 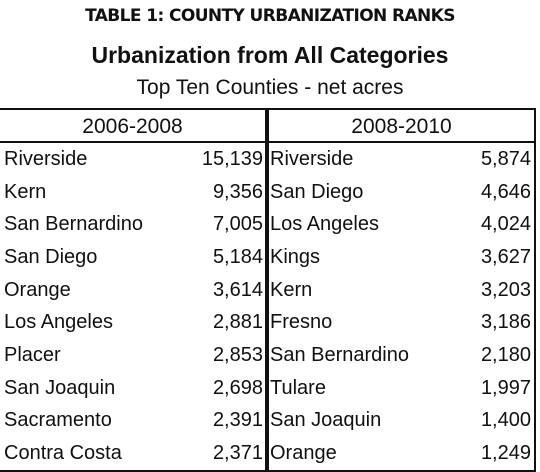 What do you see at coordinates (505, 453) in the screenshot?
I see `net-acres: 1,249` at bounding box center [505, 453].